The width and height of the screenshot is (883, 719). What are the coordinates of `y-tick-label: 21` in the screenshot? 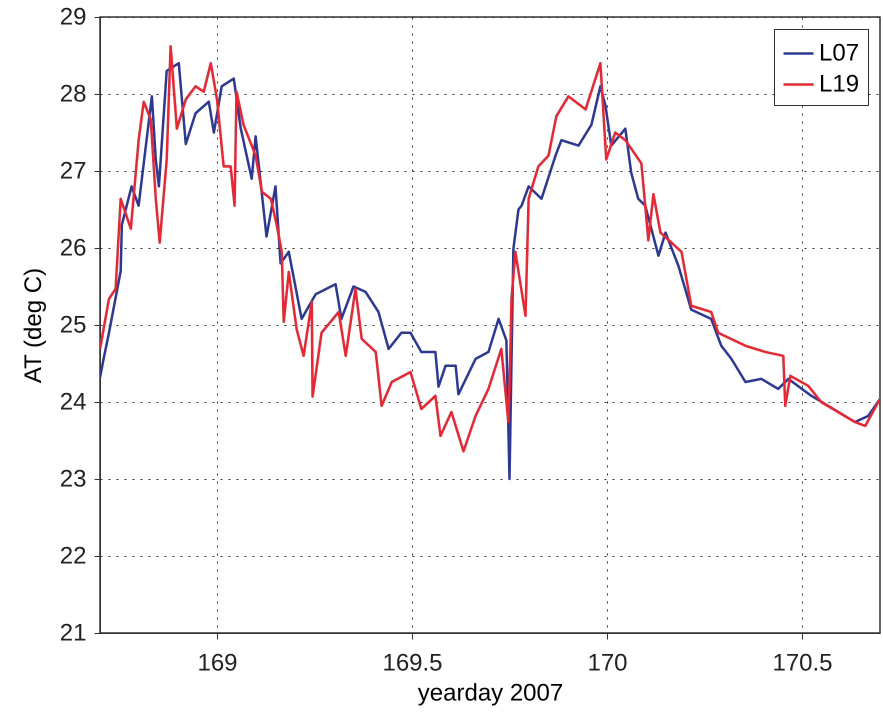 It's located at (73, 633).